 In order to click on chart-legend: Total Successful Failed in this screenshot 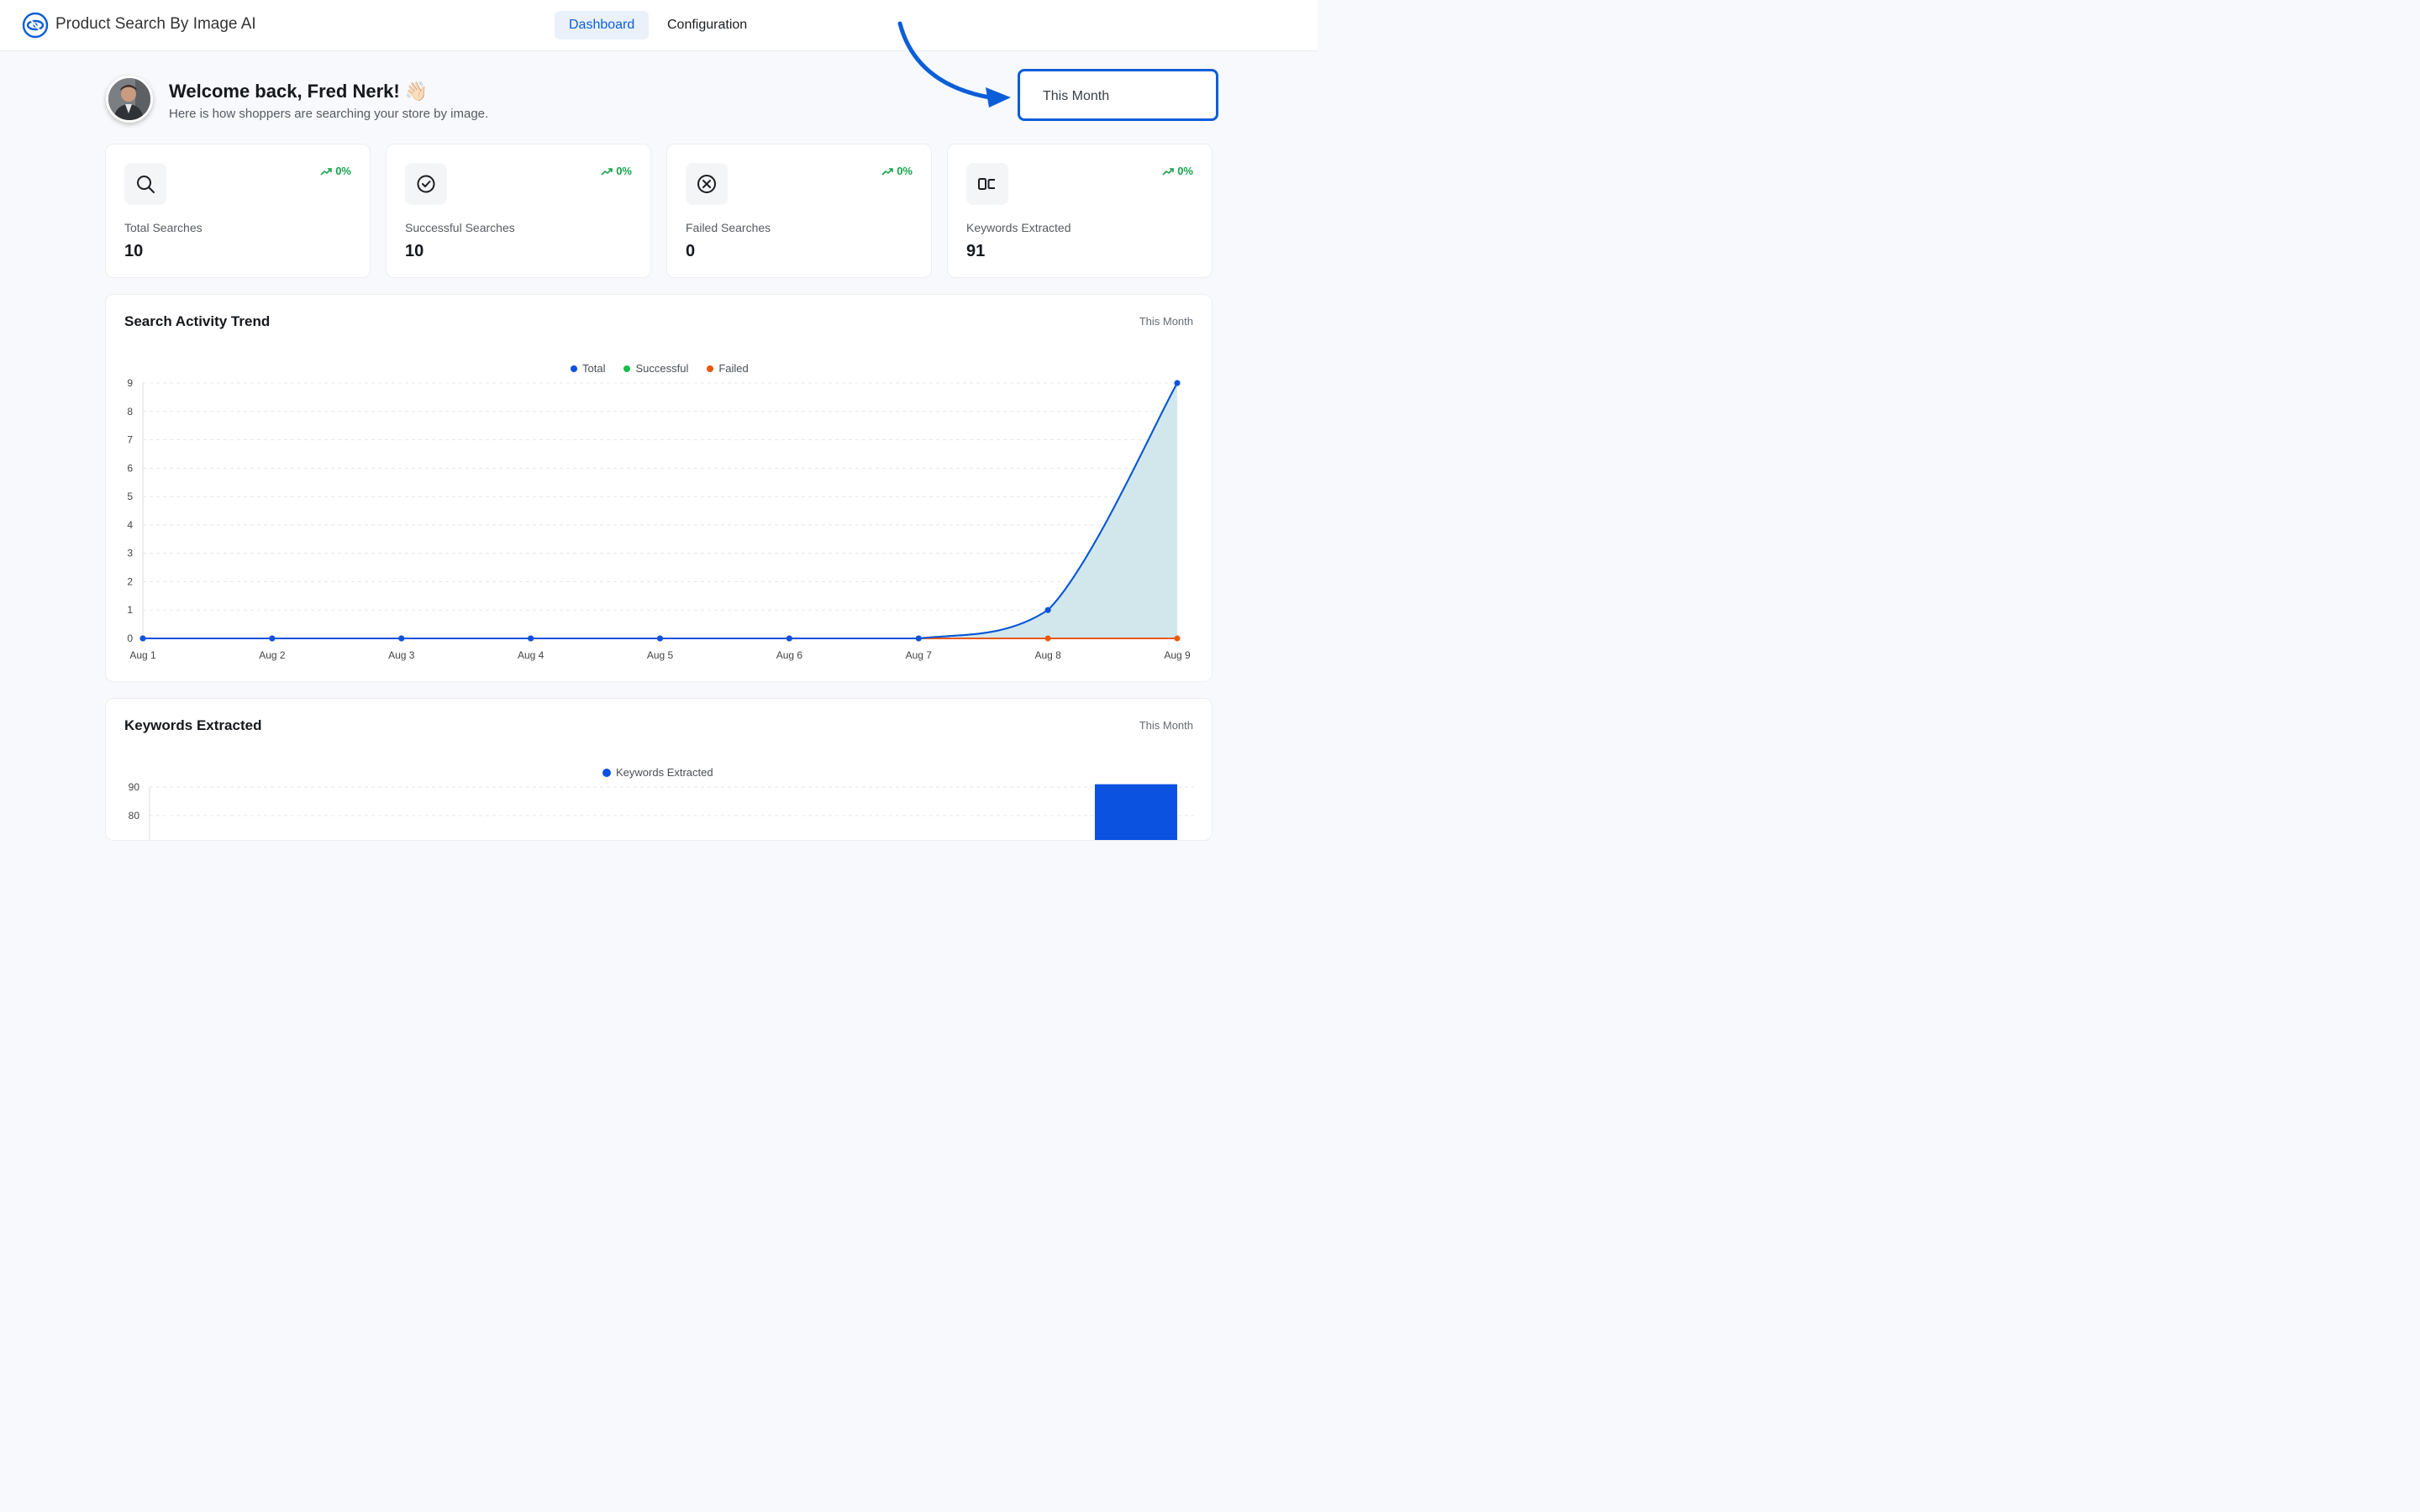, I will do `click(660, 368)`.